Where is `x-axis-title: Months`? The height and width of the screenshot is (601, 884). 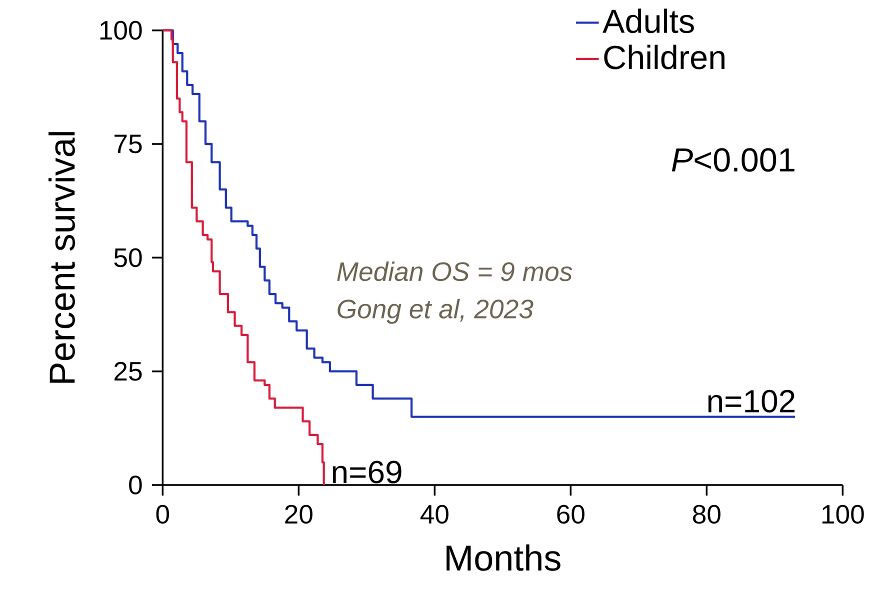 x-axis-title: Months is located at coordinates (503, 557).